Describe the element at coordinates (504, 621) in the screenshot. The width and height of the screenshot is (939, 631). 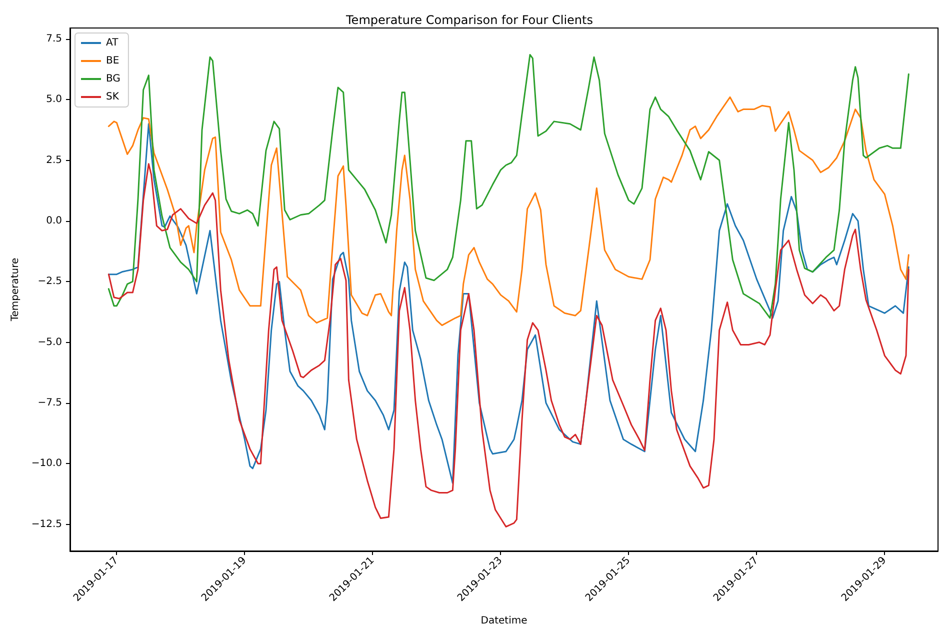
I see `x-axis-title: Datetime` at that location.